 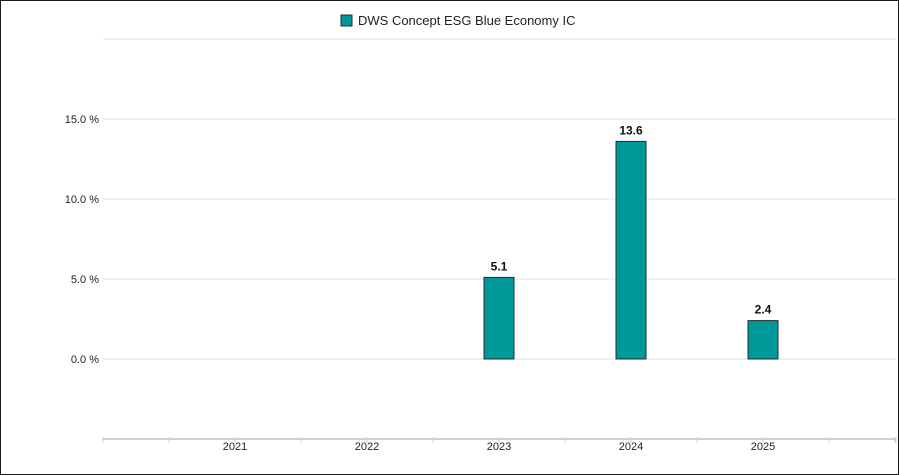 What do you see at coordinates (82, 120) in the screenshot?
I see `y-tick-label: 15.0 %` at bounding box center [82, 120].